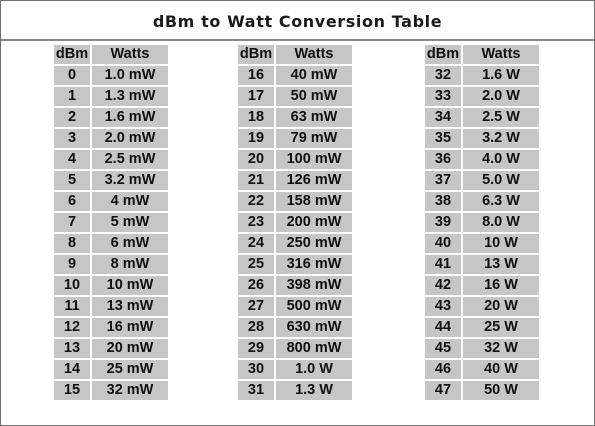 This screenshot has height=426, width=595. I want to click on dbm-cell: 33, so click(444, 97).